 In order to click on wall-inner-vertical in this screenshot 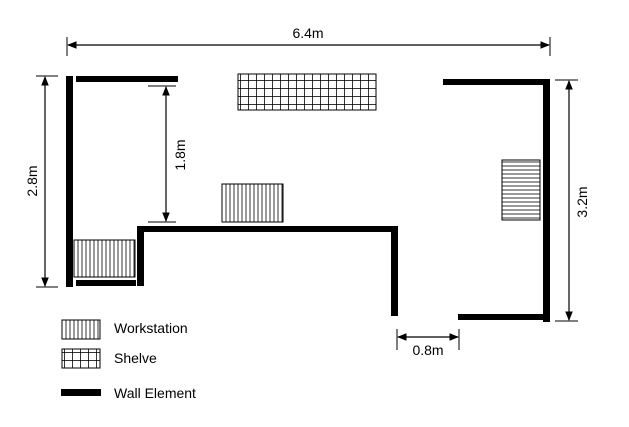, I will do `click(140, 256)`.